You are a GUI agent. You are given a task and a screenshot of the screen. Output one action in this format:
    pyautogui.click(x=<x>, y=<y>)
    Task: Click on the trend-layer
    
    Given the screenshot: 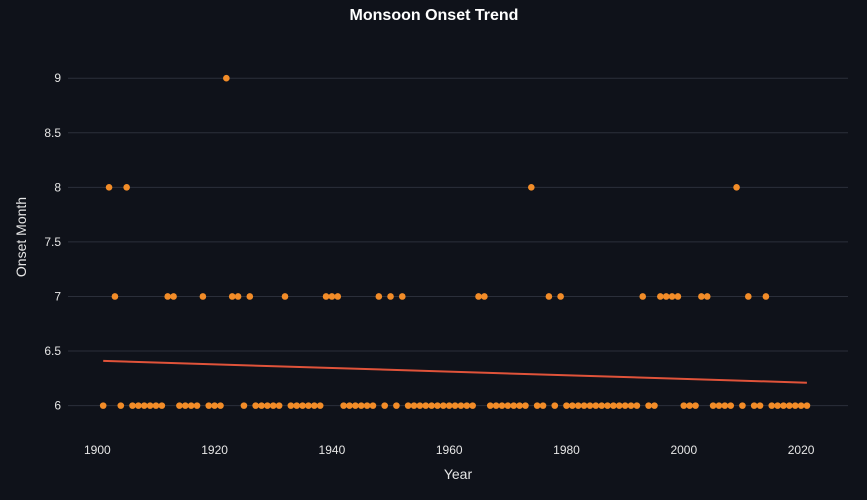 What is the action you would take?
    pyautogui.click(x=455, y=371)
    